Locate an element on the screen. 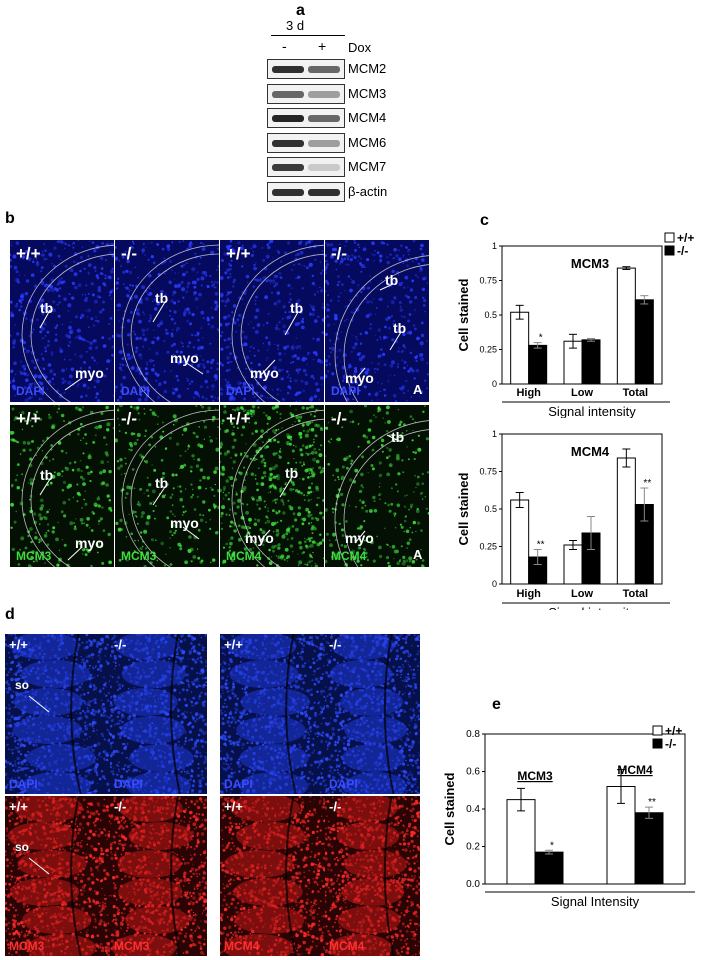  category-label: High is located at coordinates (528, 393).